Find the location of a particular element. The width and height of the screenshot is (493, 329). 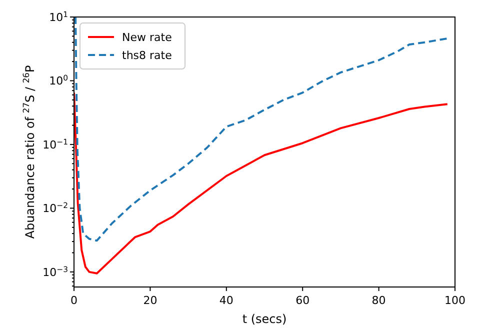

x-tick-label: 40 is located at coordinates (226, 300).